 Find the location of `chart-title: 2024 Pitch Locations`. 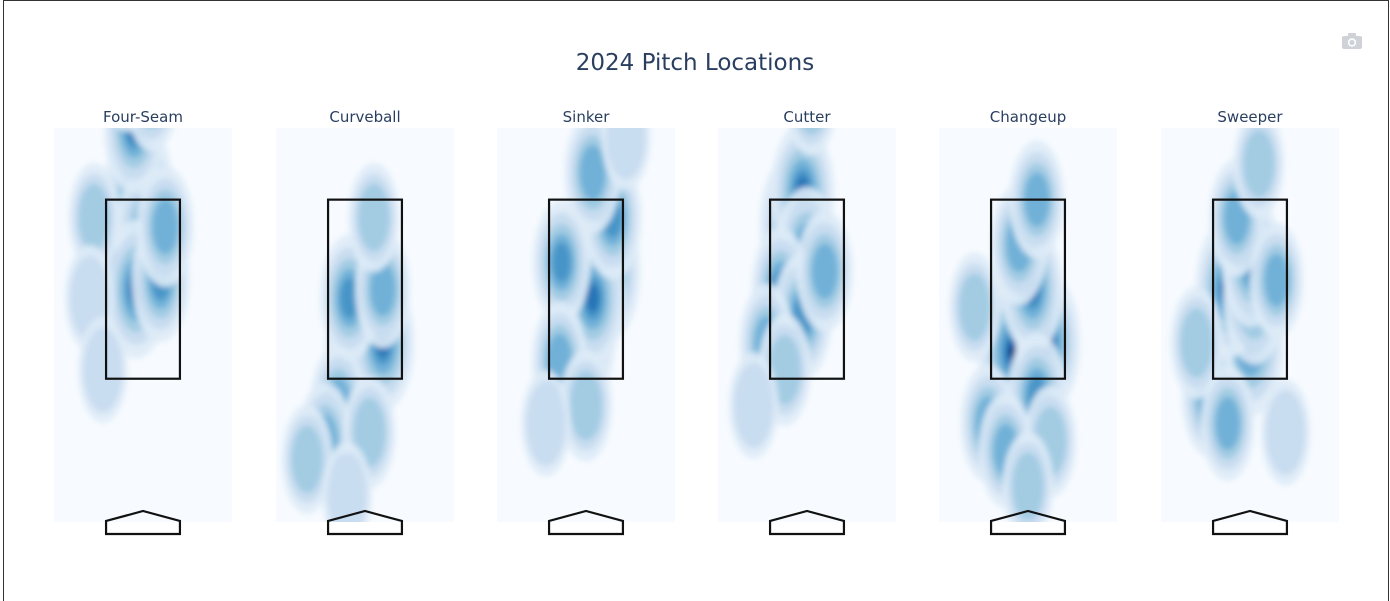

chart-title: 2024 Pitch Locations is located at coordinates (695, 63).